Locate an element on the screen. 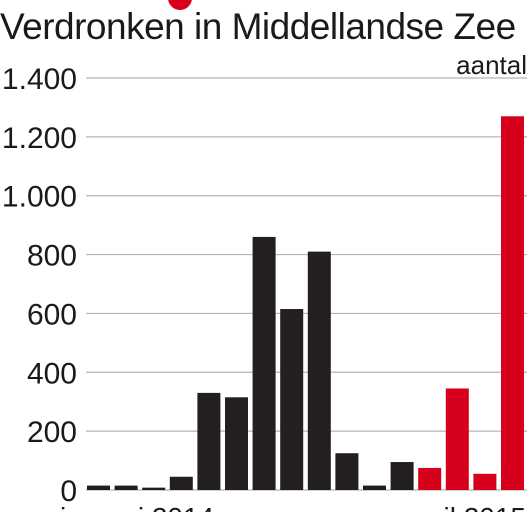 Image resolution: width=531 pixels, height=512 pixels. y-tick-label: 1.400 is located at coordinates (39, 79).